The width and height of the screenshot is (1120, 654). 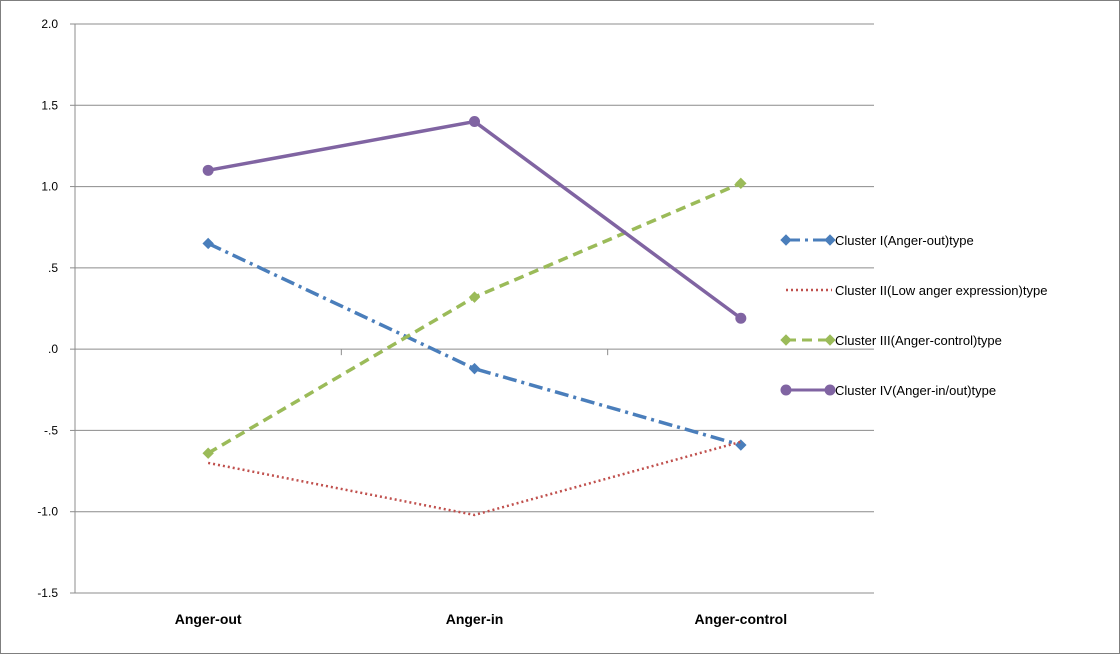 I want to click on y-tick-label: 1.0, so click(x=49, y=187).